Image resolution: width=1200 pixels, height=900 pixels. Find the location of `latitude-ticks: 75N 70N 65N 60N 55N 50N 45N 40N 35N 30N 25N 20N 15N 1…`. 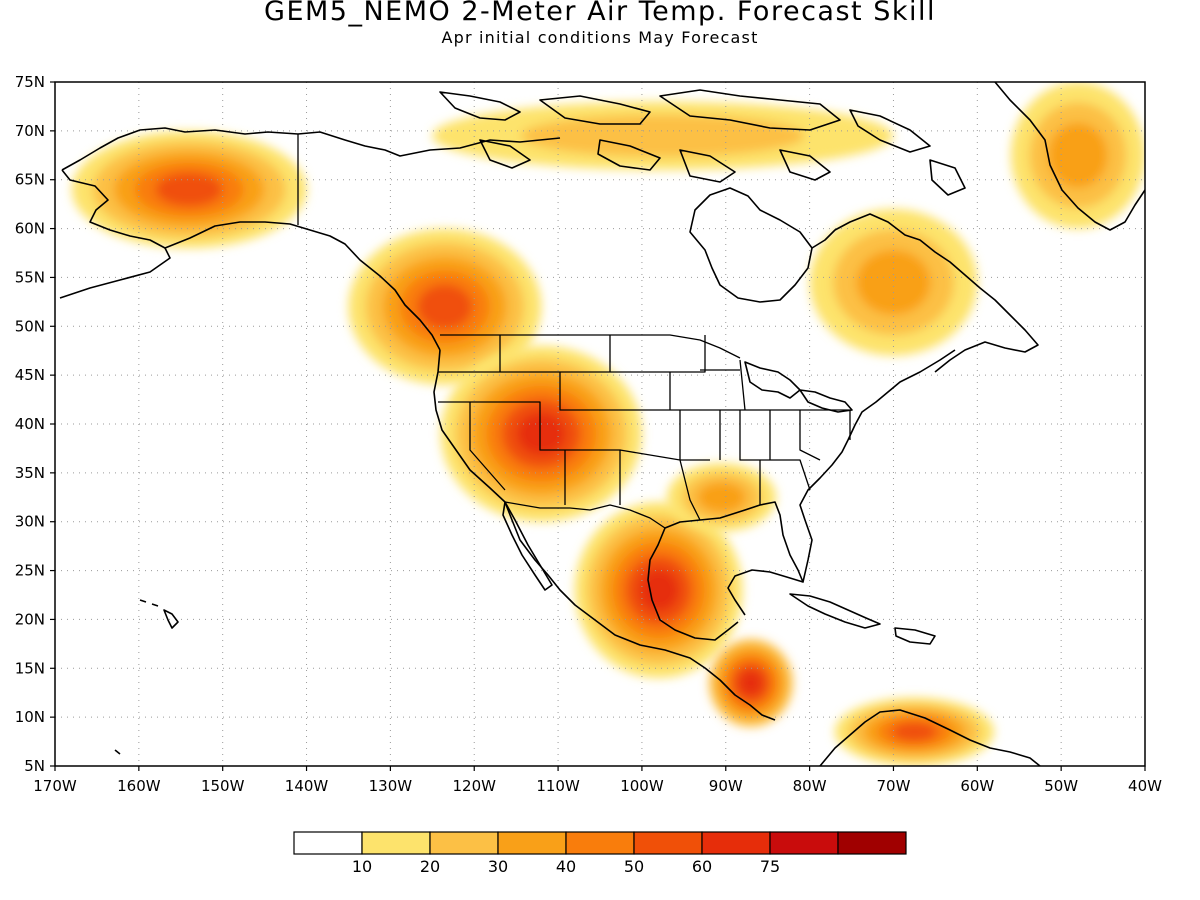

latitude-ticks: 75N 70N 65N 60N 55N 50N 45N 40N 35N 30N 25N 20N 15N 1… is located at coordinates (35, 424).